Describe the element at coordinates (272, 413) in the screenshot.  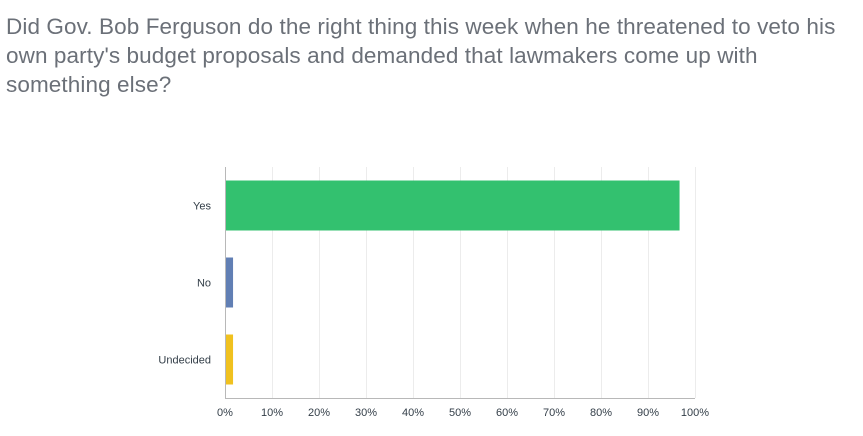
I see `x-tick-label: 10%` at that location.